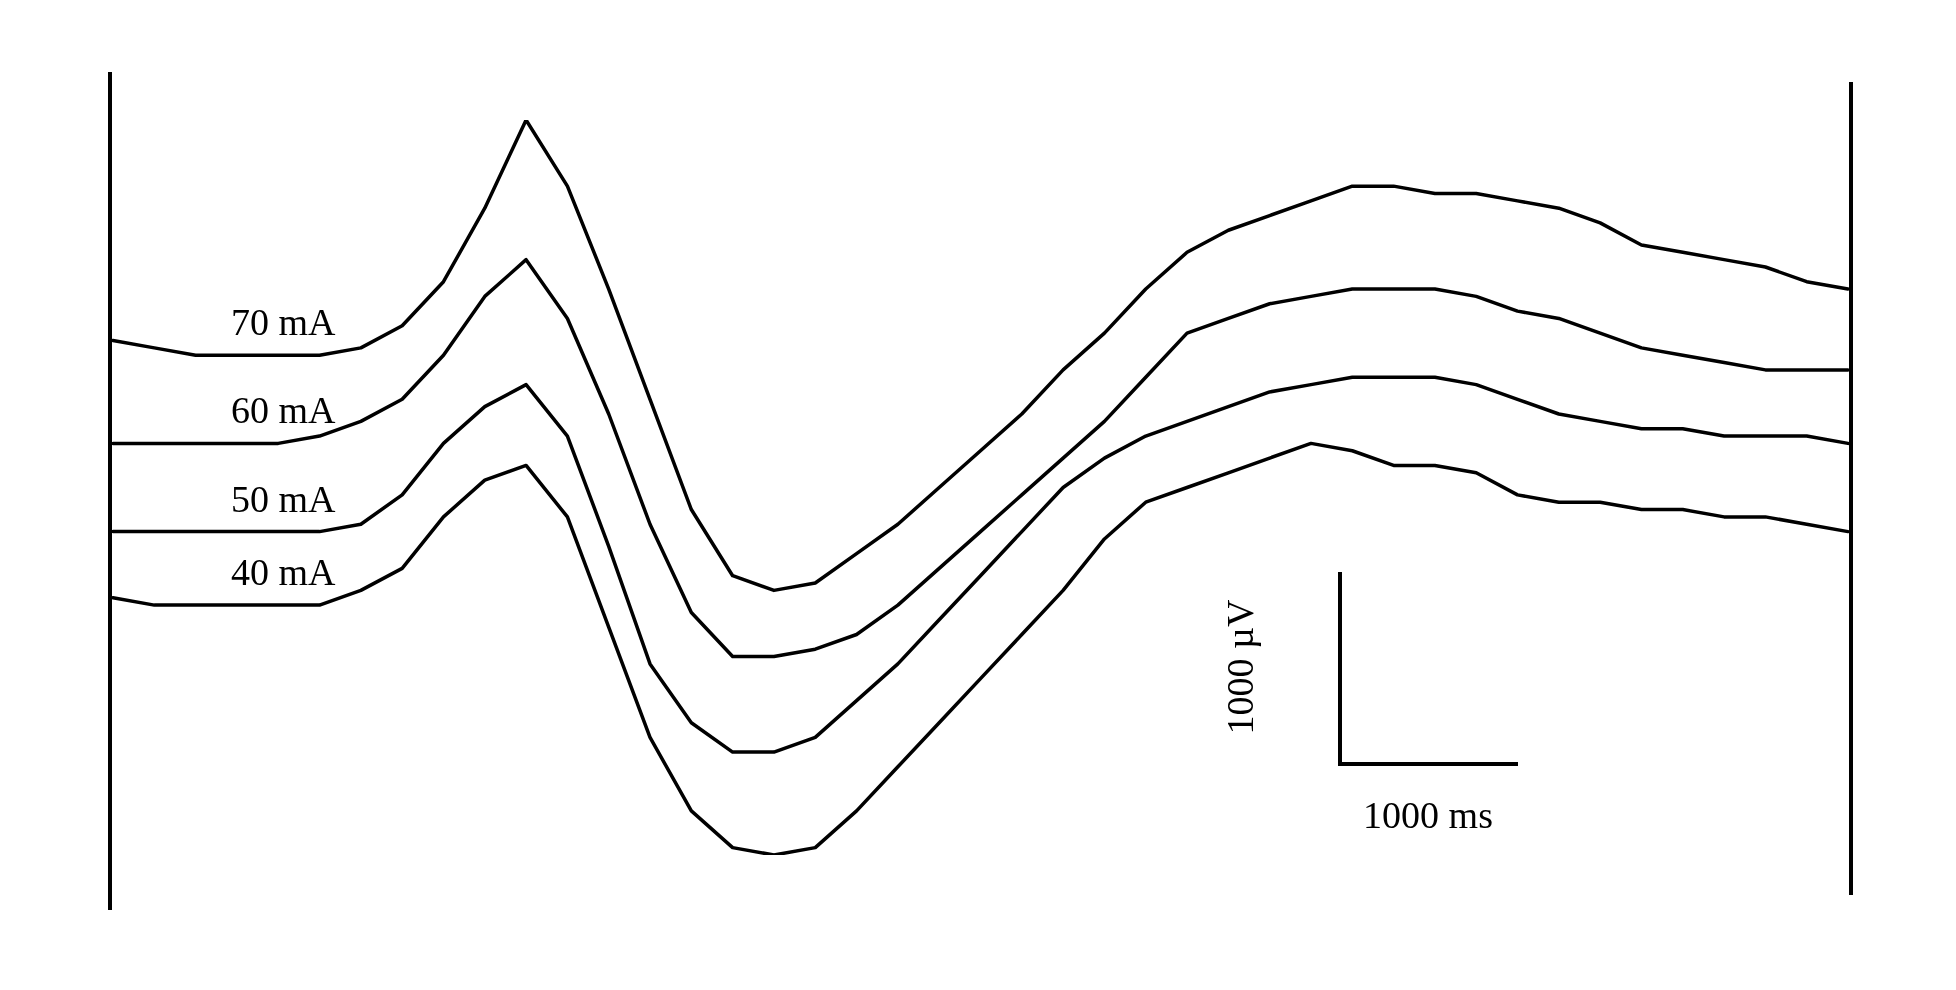  Describe the element at coordinates (283, 322) in the screenshot. I see `series-label: 70 mA` at that location.